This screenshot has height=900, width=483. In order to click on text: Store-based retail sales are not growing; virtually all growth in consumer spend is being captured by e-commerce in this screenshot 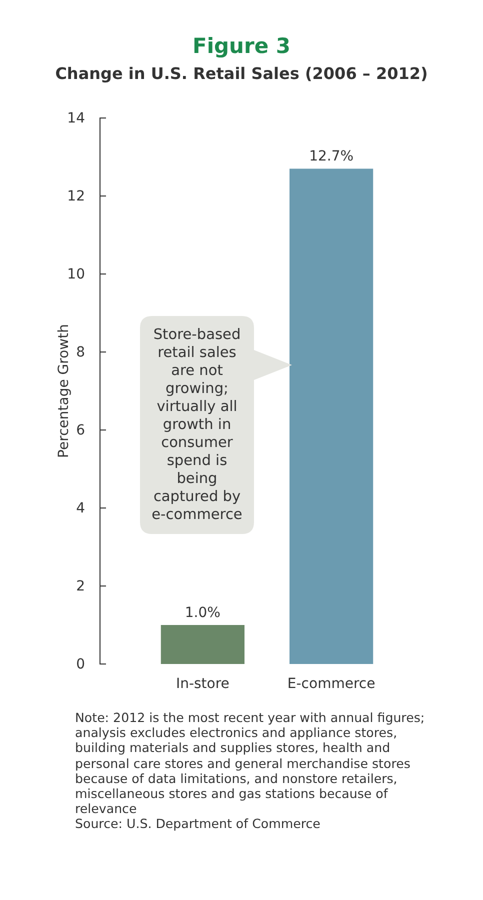, I will do `click(197, 425)`.